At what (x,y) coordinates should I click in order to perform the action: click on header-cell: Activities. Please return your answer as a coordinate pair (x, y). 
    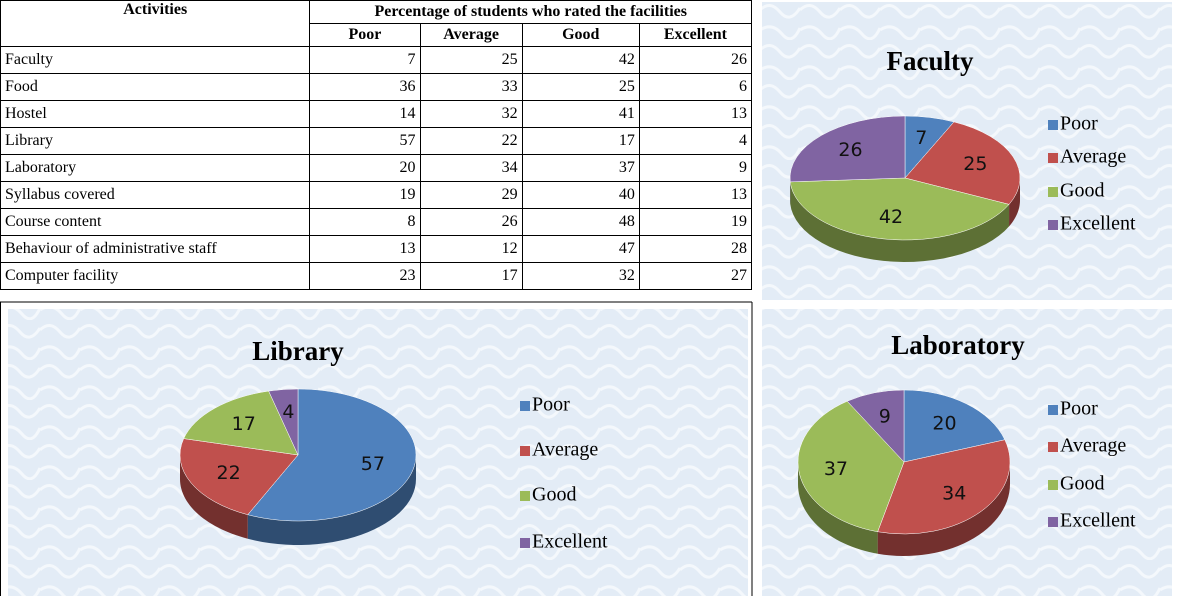
    Looking at the image, I should click on (155, 23).